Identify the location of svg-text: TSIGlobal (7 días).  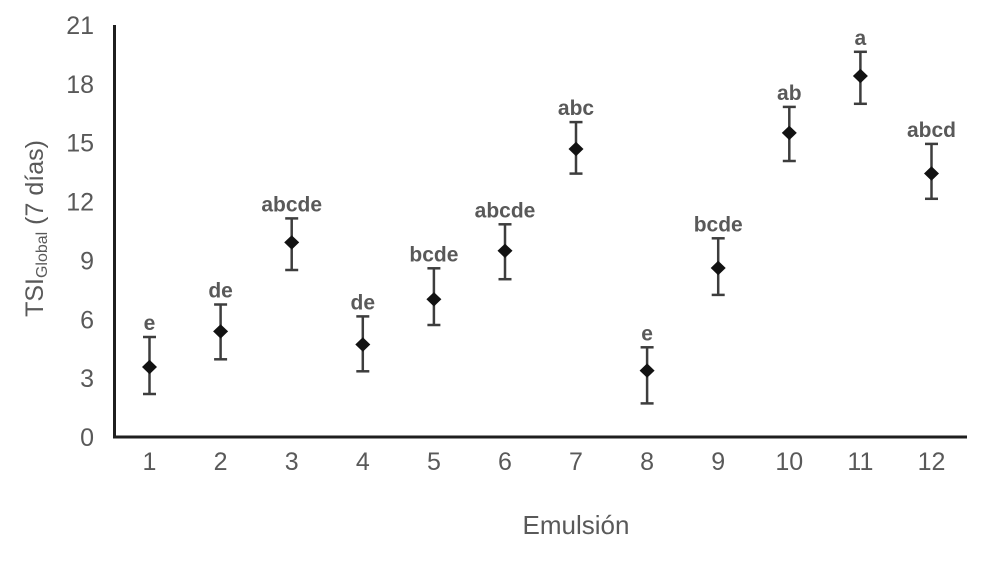
(36, 228).